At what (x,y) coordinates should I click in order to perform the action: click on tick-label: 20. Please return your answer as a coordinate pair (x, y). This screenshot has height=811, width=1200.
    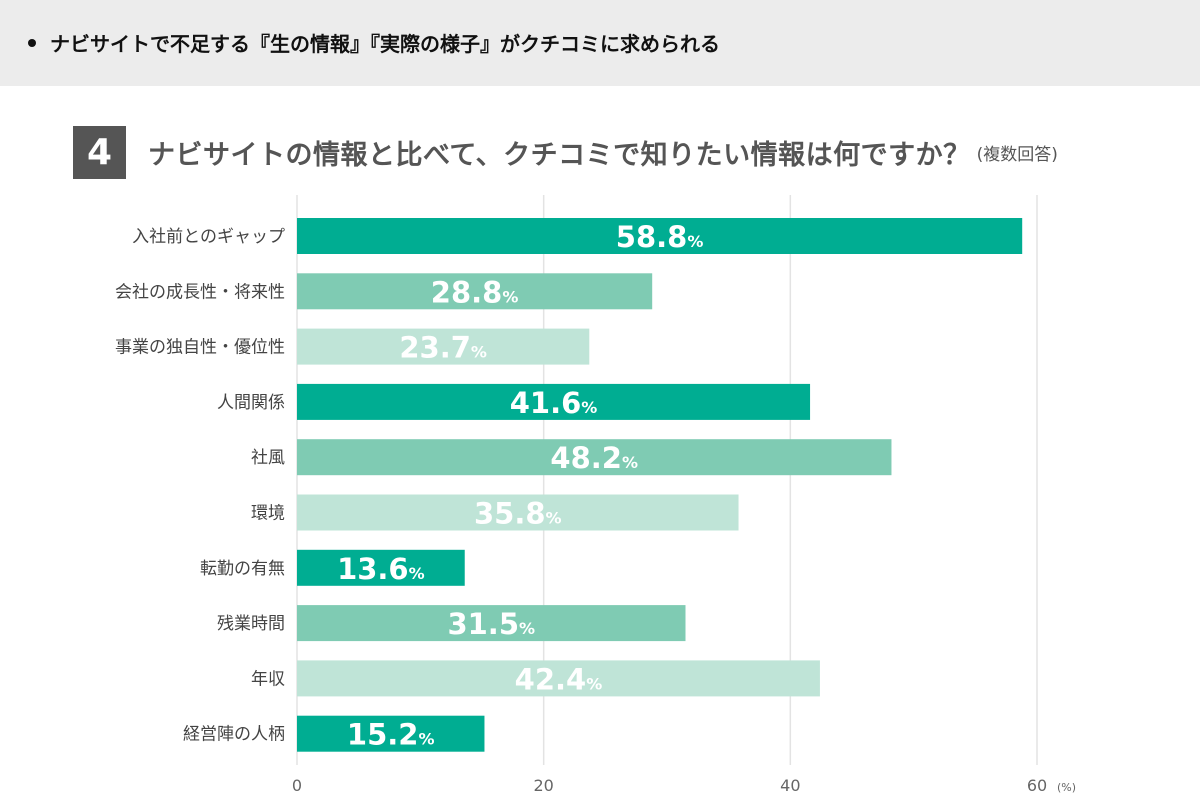
    Looking at the image, I should click on (543, 785).